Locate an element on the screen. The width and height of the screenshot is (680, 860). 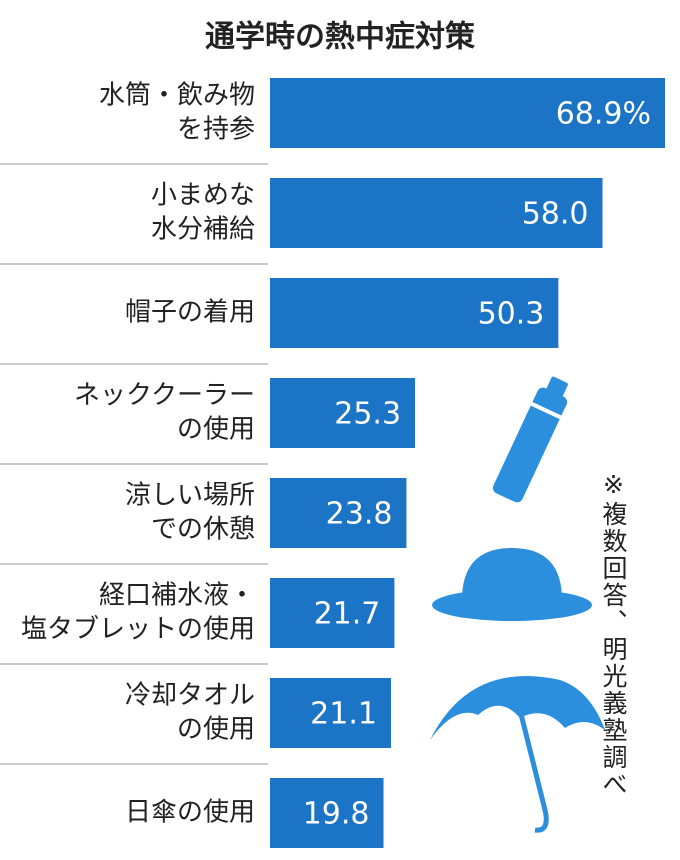
category-label: を持参 is located at coordinates (216, 130).